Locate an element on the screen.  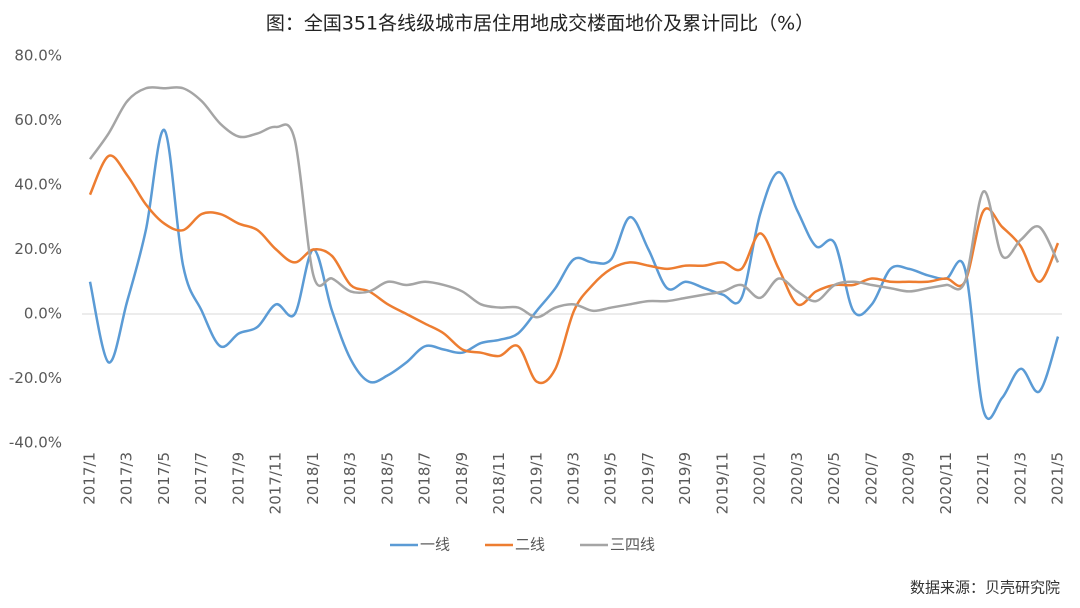
x-tick-label: 2020/11 is located at coordinates (946, 483).